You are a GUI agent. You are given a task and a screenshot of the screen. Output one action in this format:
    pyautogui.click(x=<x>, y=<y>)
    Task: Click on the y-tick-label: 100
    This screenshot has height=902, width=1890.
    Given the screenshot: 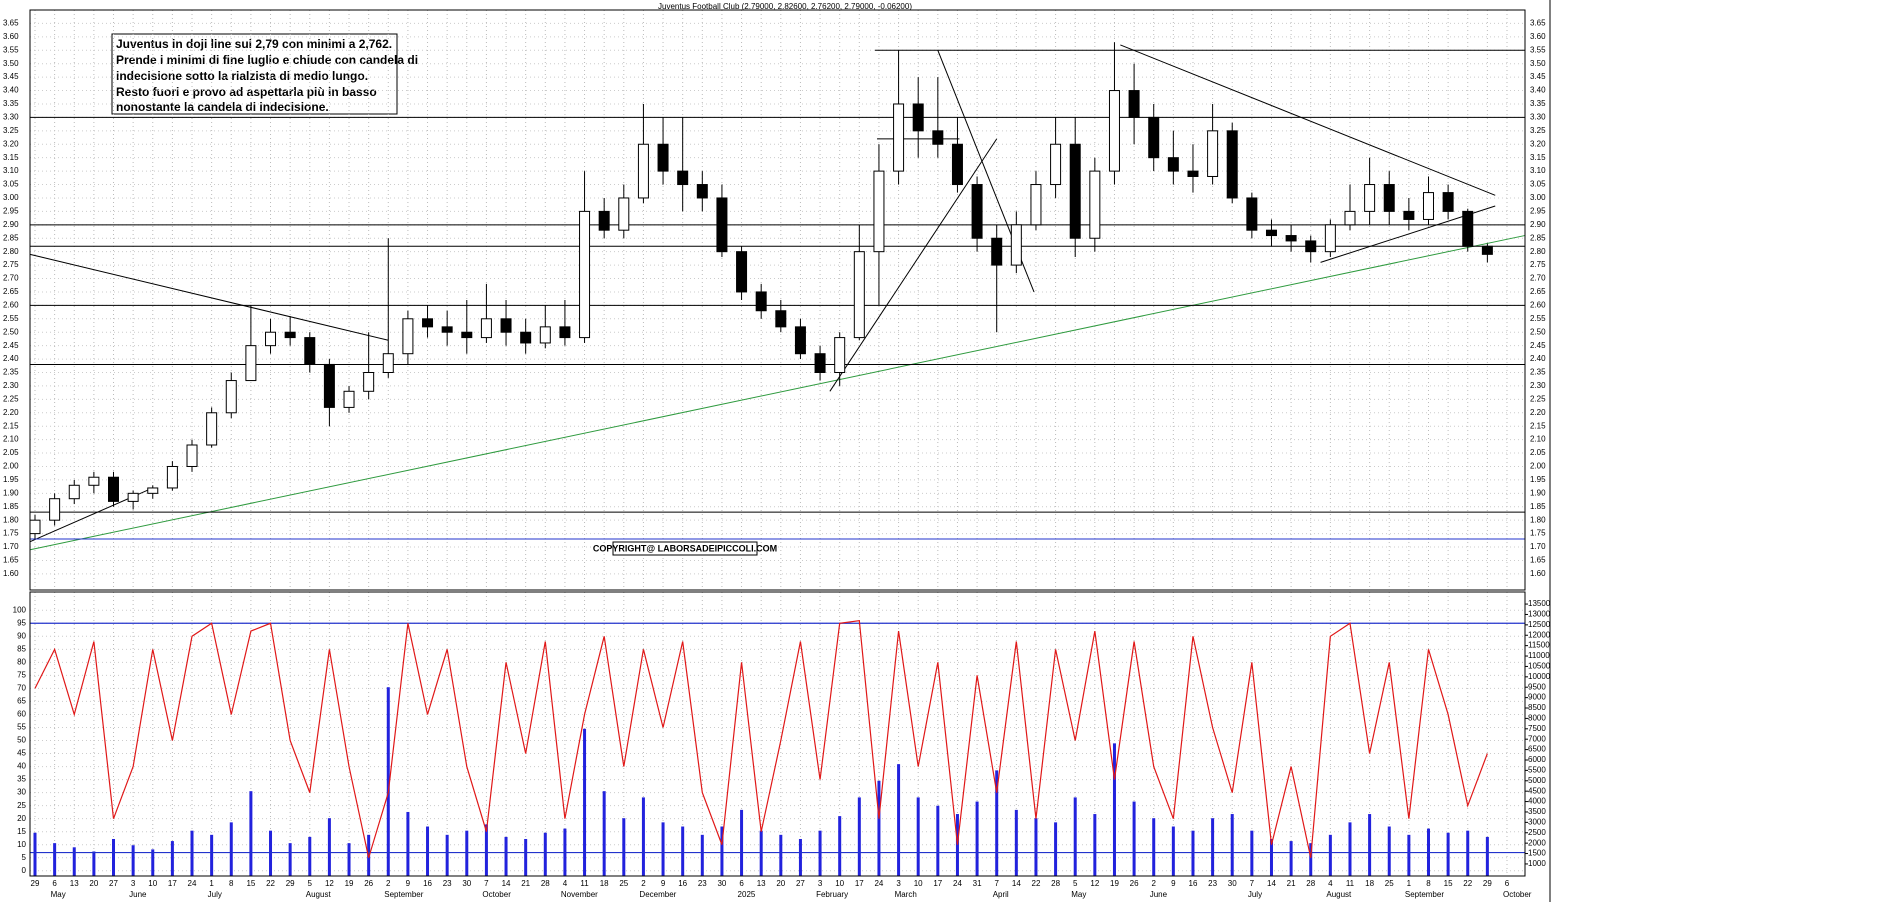 What is the action you would take?
    pyautogui.click(x=20, y=609)
    